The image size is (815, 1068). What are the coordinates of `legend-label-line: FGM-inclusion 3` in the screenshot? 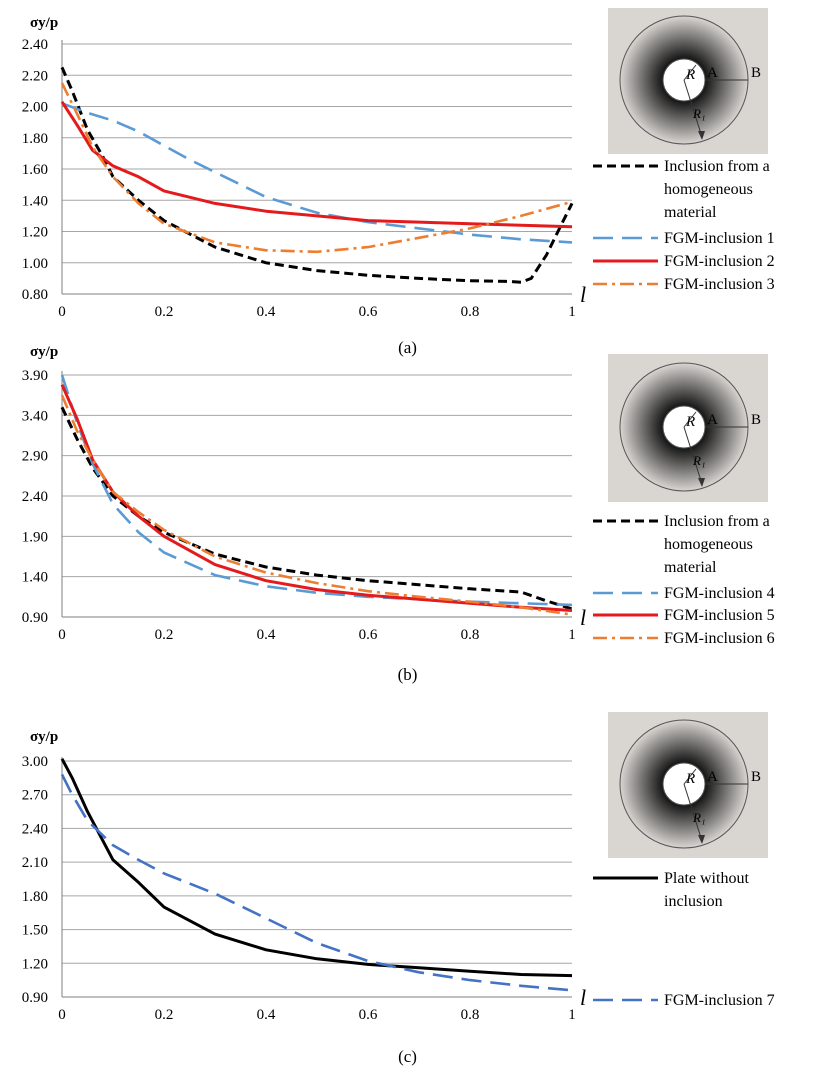 It's located at (719, 284).